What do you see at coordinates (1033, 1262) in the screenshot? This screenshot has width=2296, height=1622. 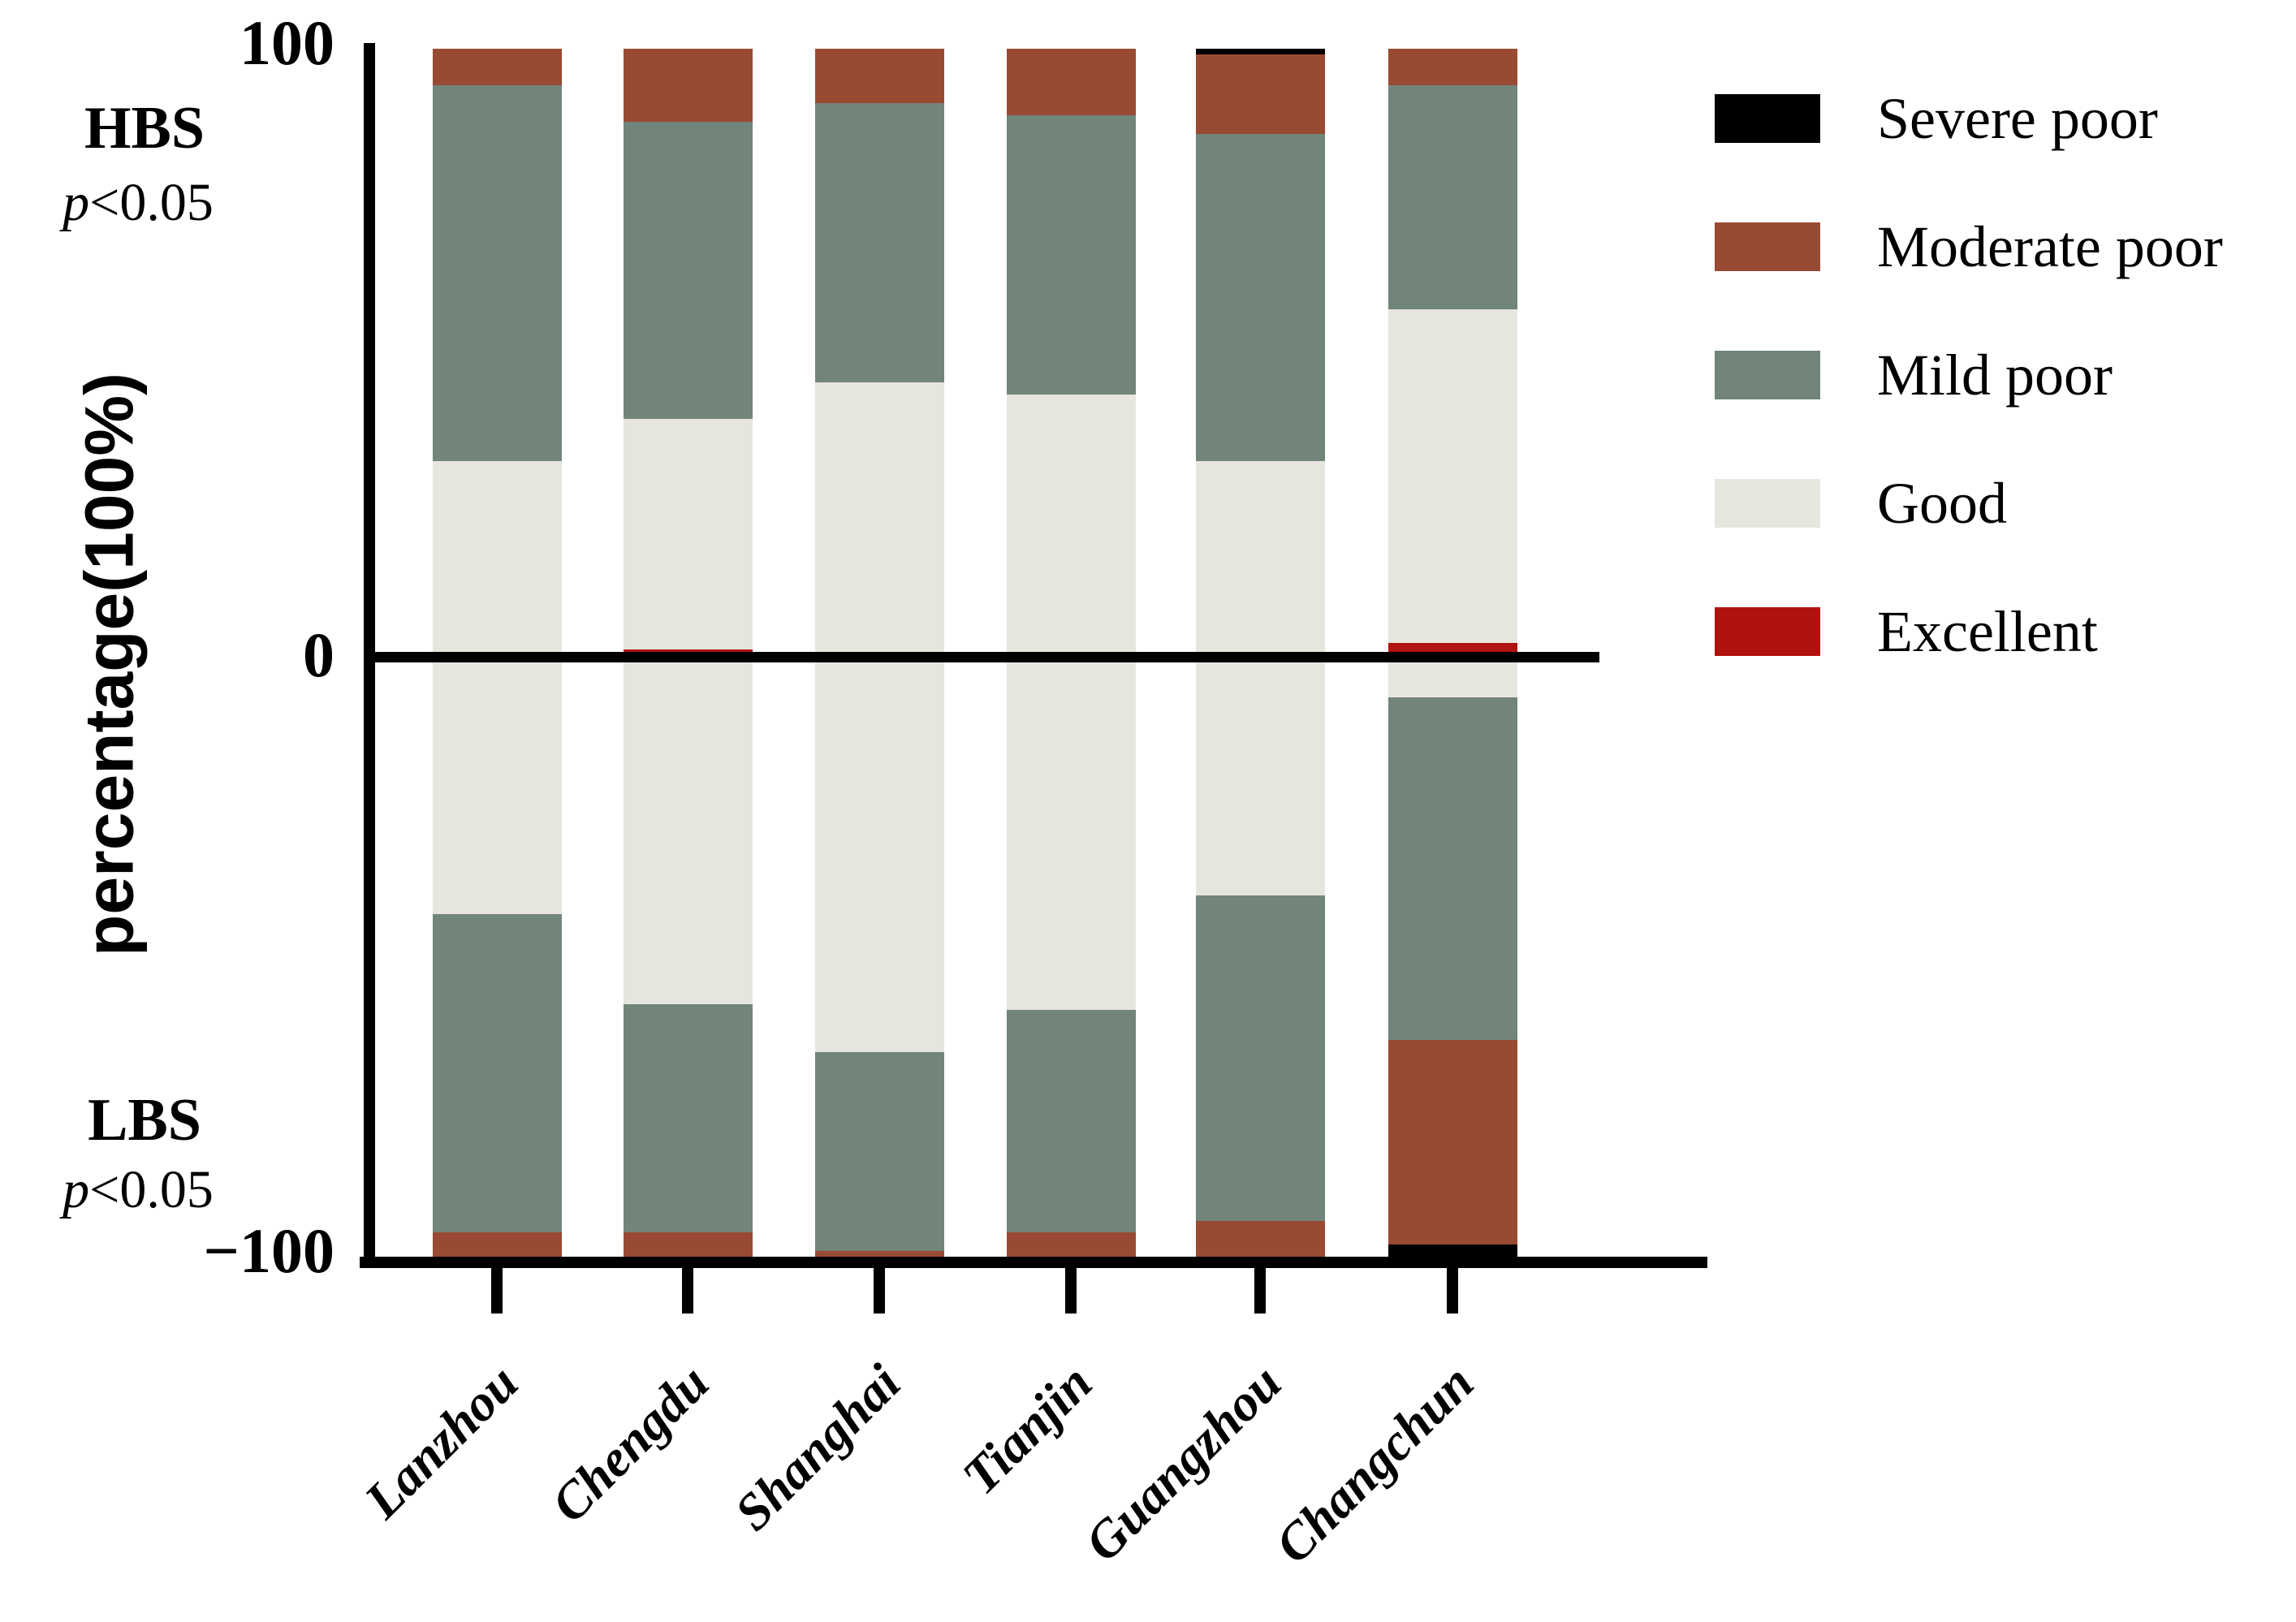 I see `x-axis-line` at bounding box center [1033, 1262].